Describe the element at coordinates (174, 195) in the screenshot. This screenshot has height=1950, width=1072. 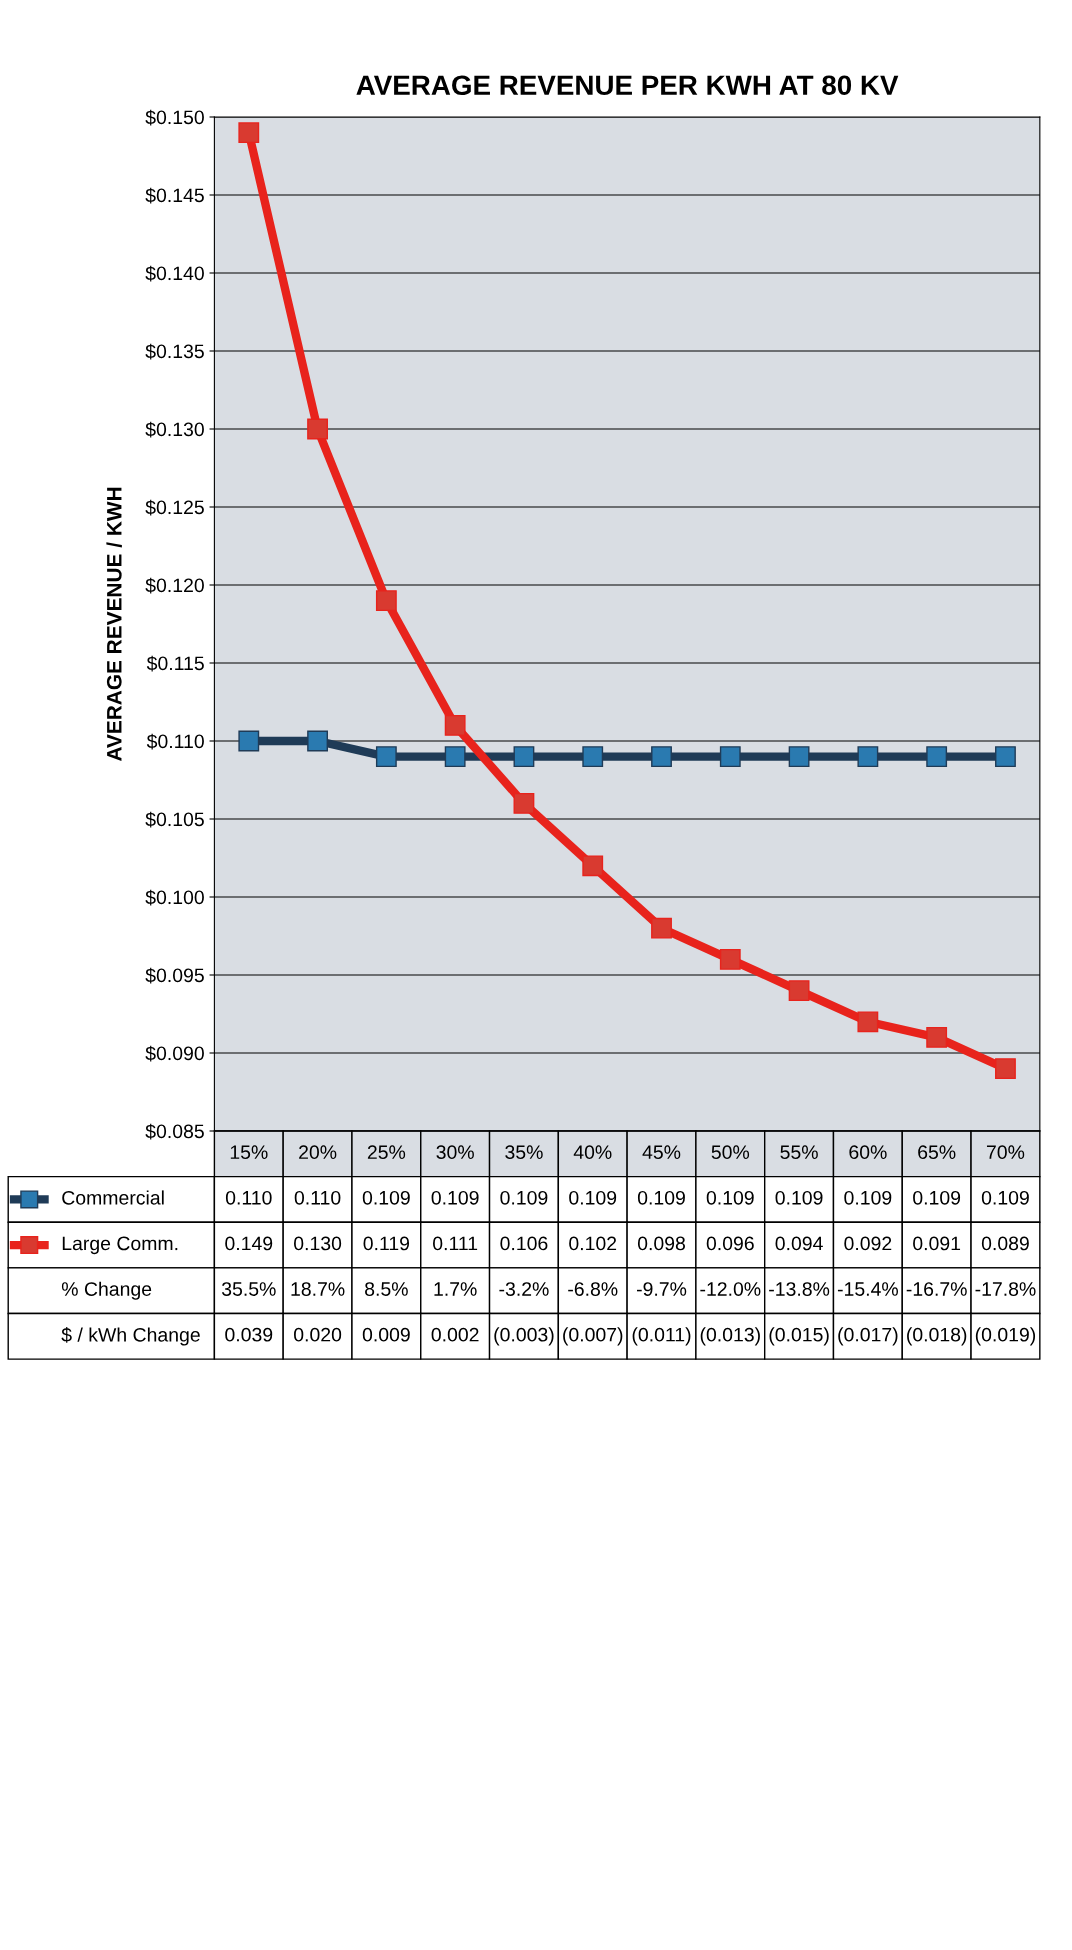
I see `y-tick-label: $0.145` at that location.